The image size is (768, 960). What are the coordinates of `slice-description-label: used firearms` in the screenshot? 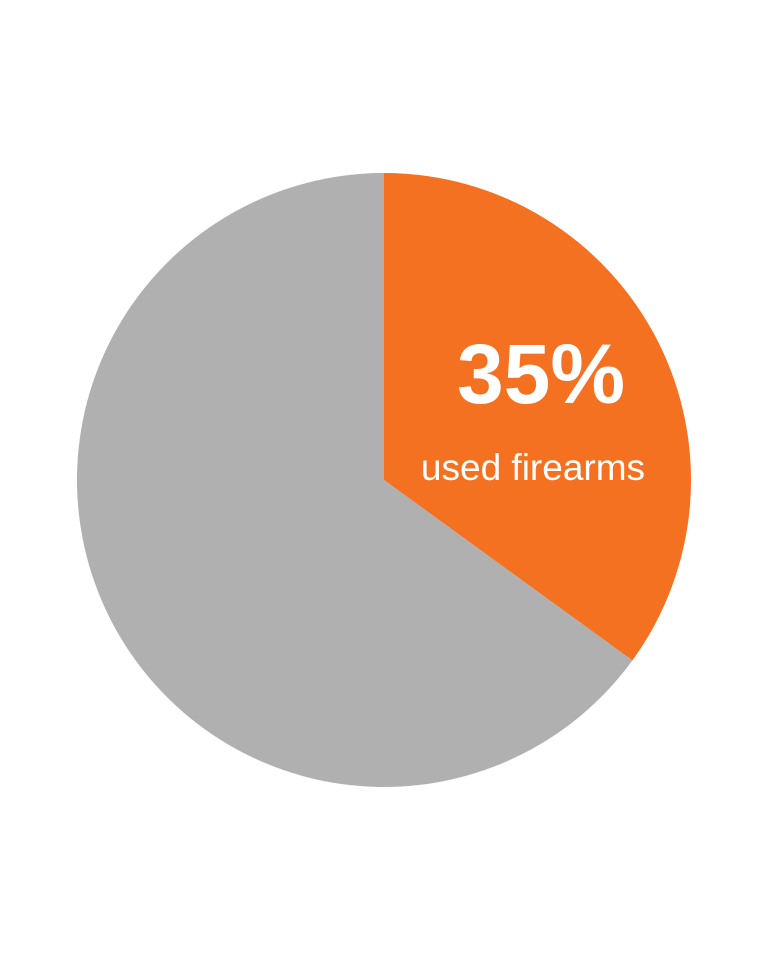 It's located at (533, 467).